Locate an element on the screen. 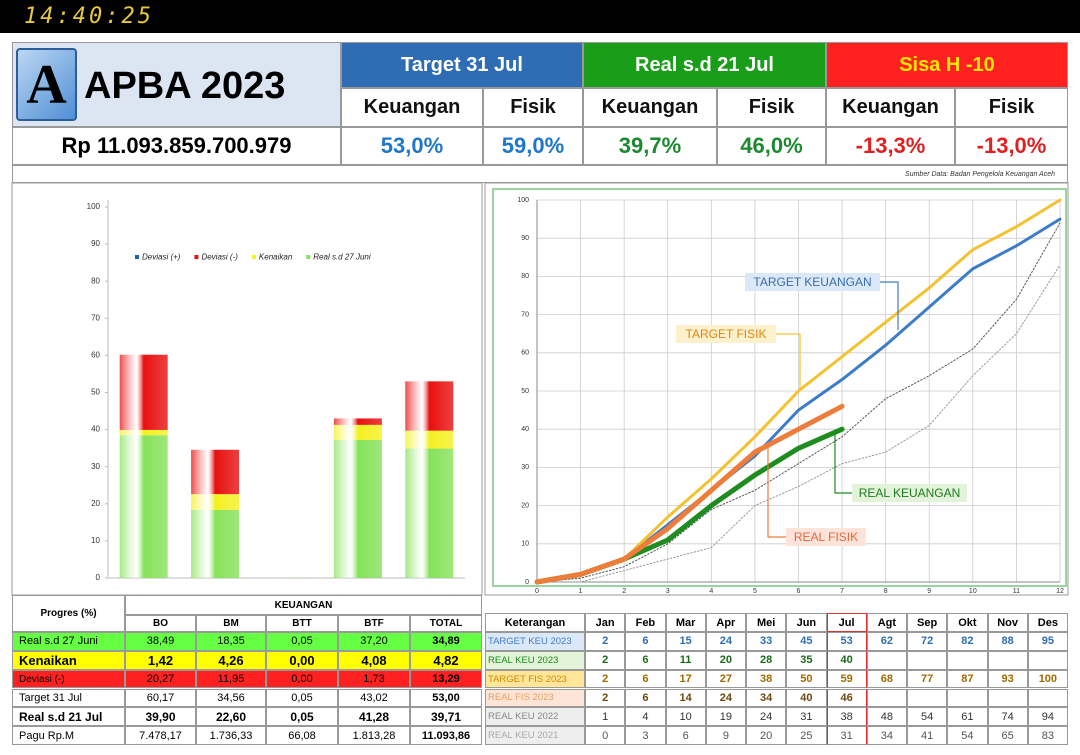 The height and width of the screenshot is (755, 1080). cell: 11 is located at coordinates (685, 660).